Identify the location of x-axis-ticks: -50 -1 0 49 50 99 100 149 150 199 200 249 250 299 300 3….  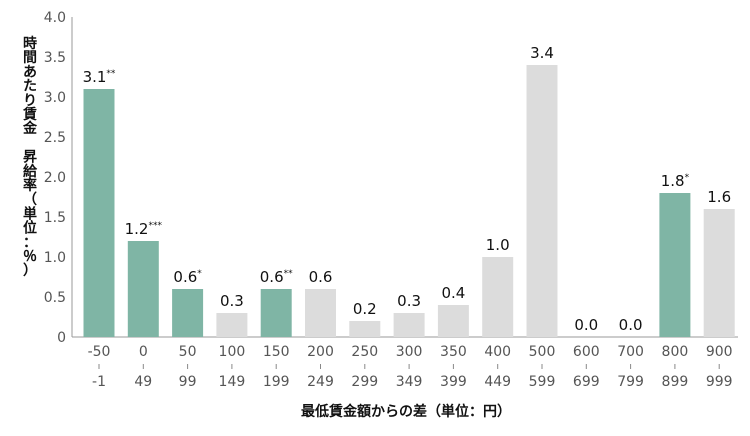
(410, 367).